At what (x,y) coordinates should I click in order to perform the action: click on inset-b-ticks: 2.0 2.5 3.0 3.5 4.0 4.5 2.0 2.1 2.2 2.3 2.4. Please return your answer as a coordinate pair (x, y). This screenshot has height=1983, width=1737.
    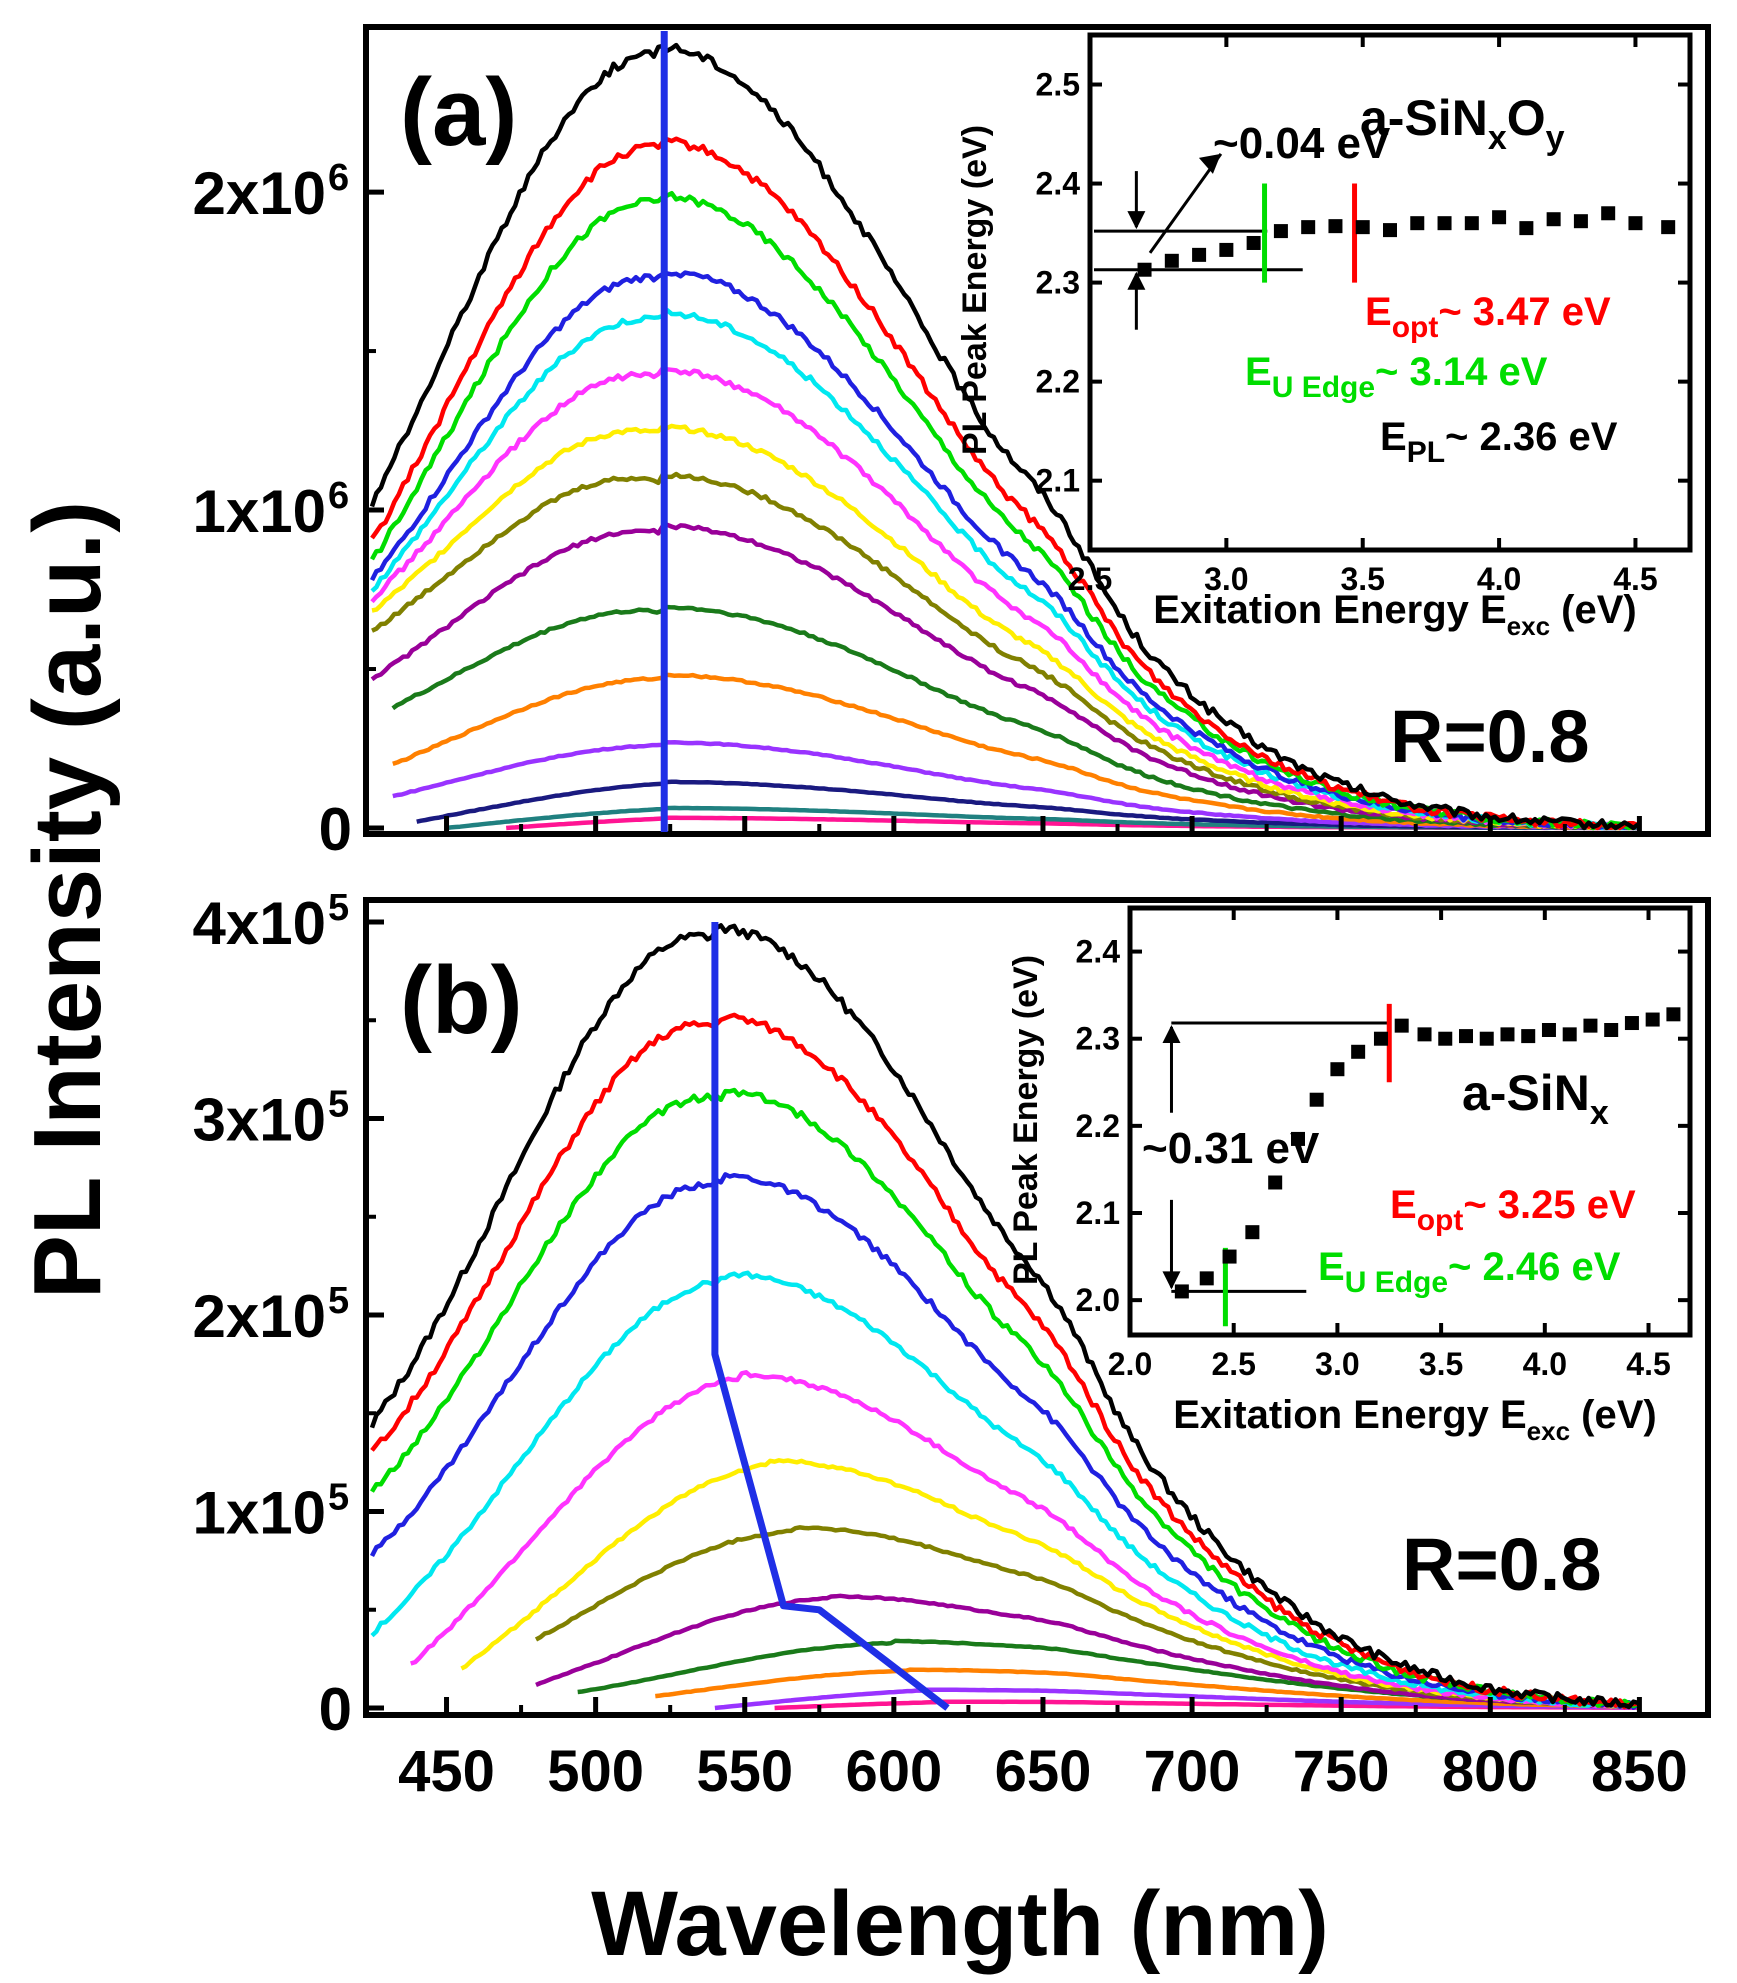
    Looking at the image, I should click on (1383, 1145).